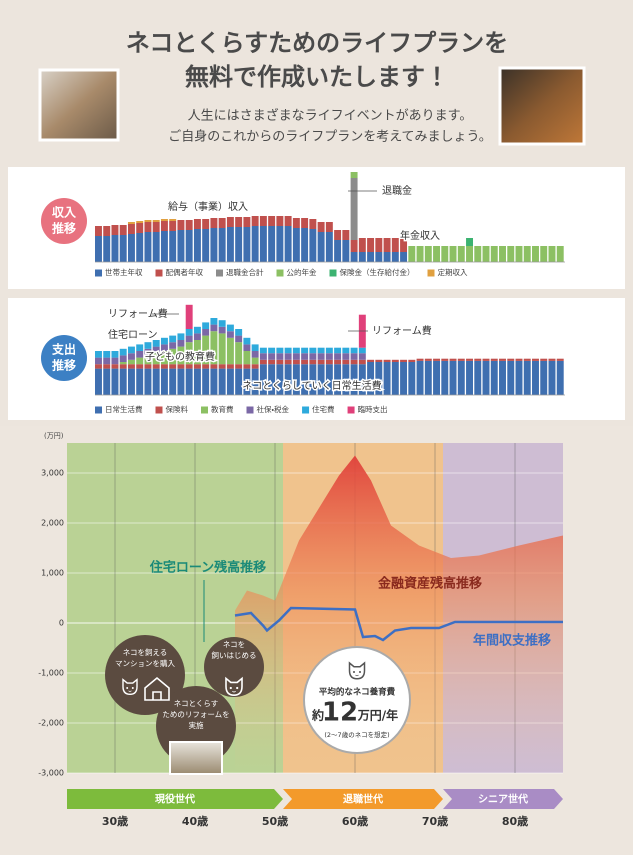 The height and width of the screenshot is (855, 633). Describe the element at coordinates (234, 691) in the screenshot. I see `cat-mouth` at that location.